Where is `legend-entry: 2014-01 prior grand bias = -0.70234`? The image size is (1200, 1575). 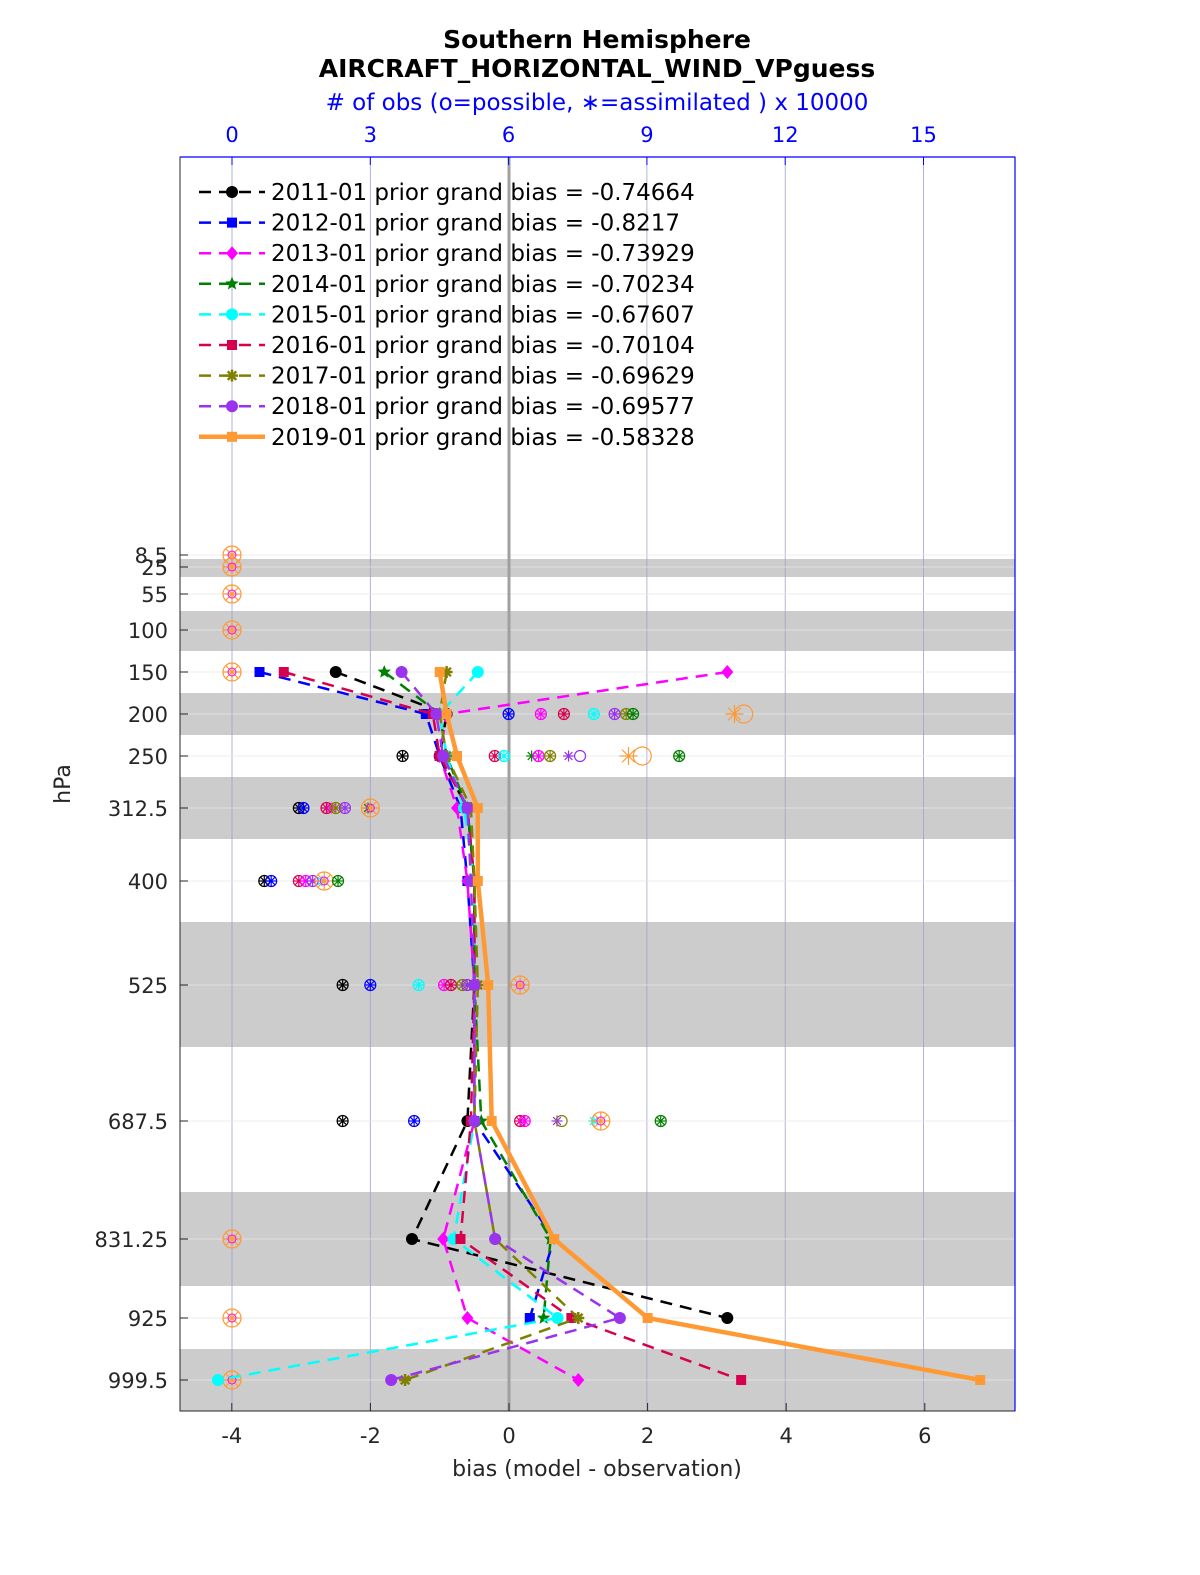
legend-entry: 2014-01 prior grand bias = -0.70234 is located at coordinates (447, 285).